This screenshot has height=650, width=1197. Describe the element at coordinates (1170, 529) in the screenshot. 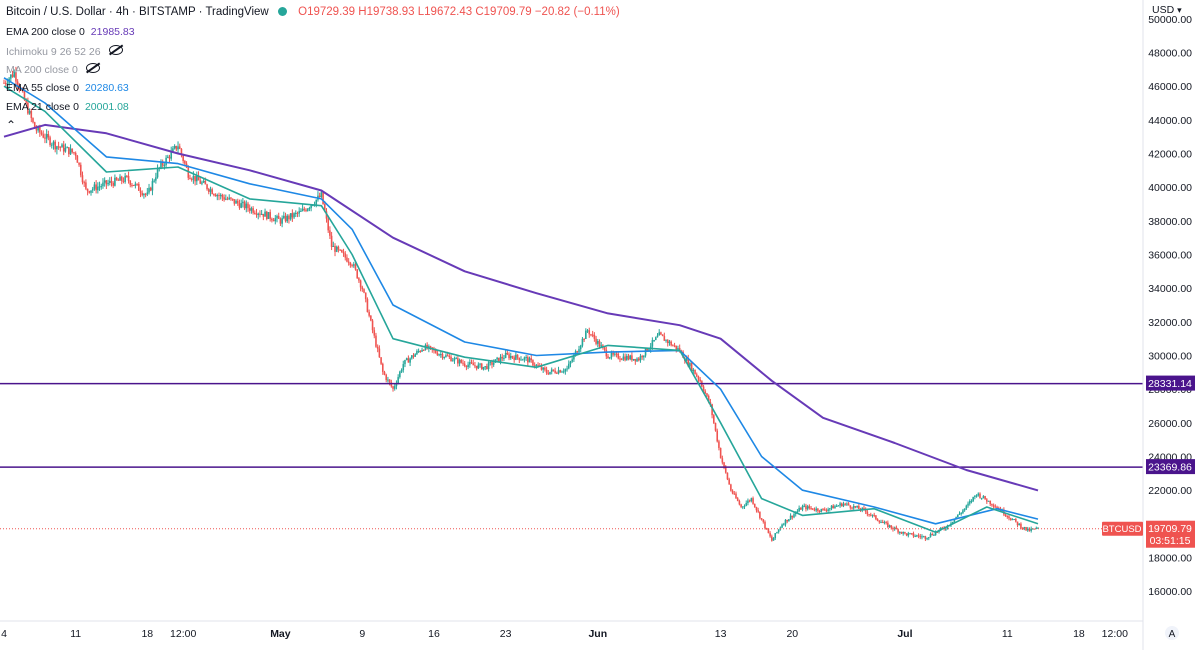

I see `last-price-badge: 19709.79` at that location.